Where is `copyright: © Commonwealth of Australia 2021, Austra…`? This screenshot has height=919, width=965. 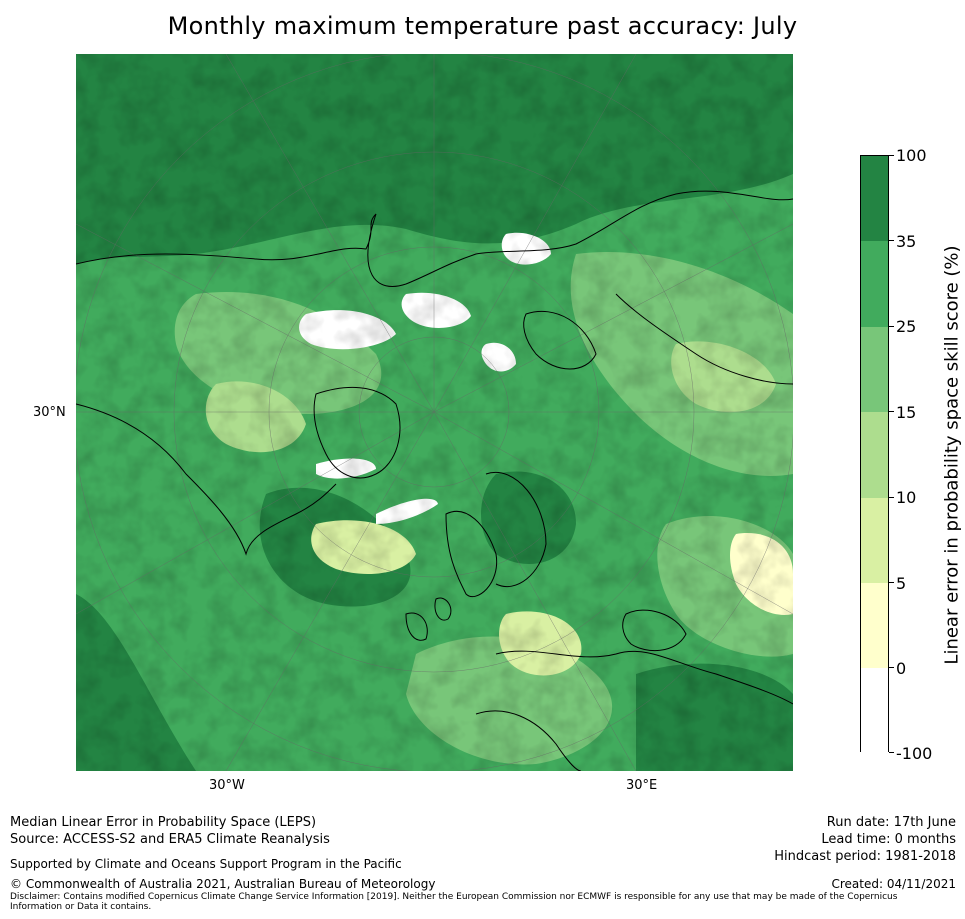
copyright: © Commonwealth of Australia 2021, Austra… is located at coordinates (223, 884).